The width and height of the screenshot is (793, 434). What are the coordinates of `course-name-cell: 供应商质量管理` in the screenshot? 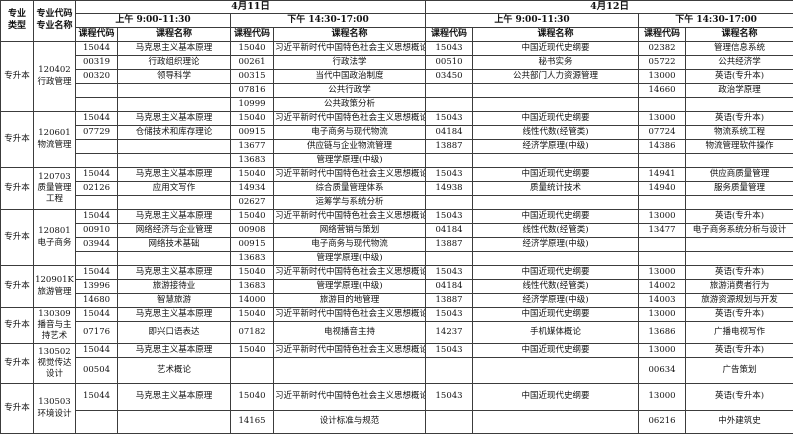 It's located at (739, 175).